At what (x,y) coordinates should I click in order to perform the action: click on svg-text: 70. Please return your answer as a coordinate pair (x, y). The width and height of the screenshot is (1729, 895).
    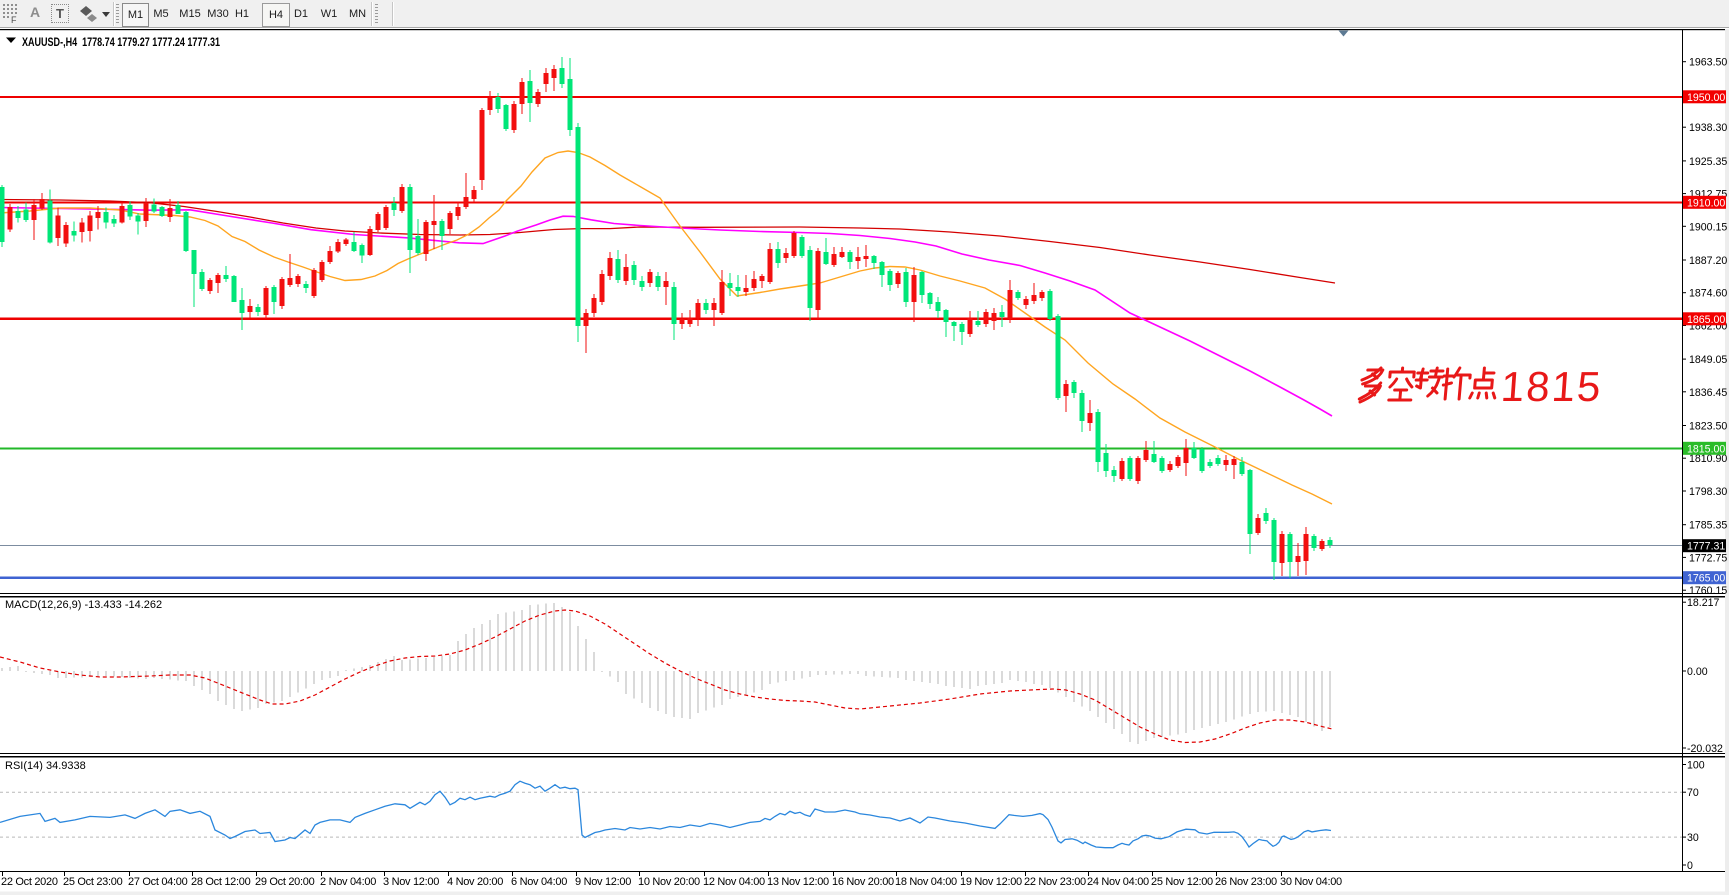
    Looking at the image, I should click on (1693, 793).